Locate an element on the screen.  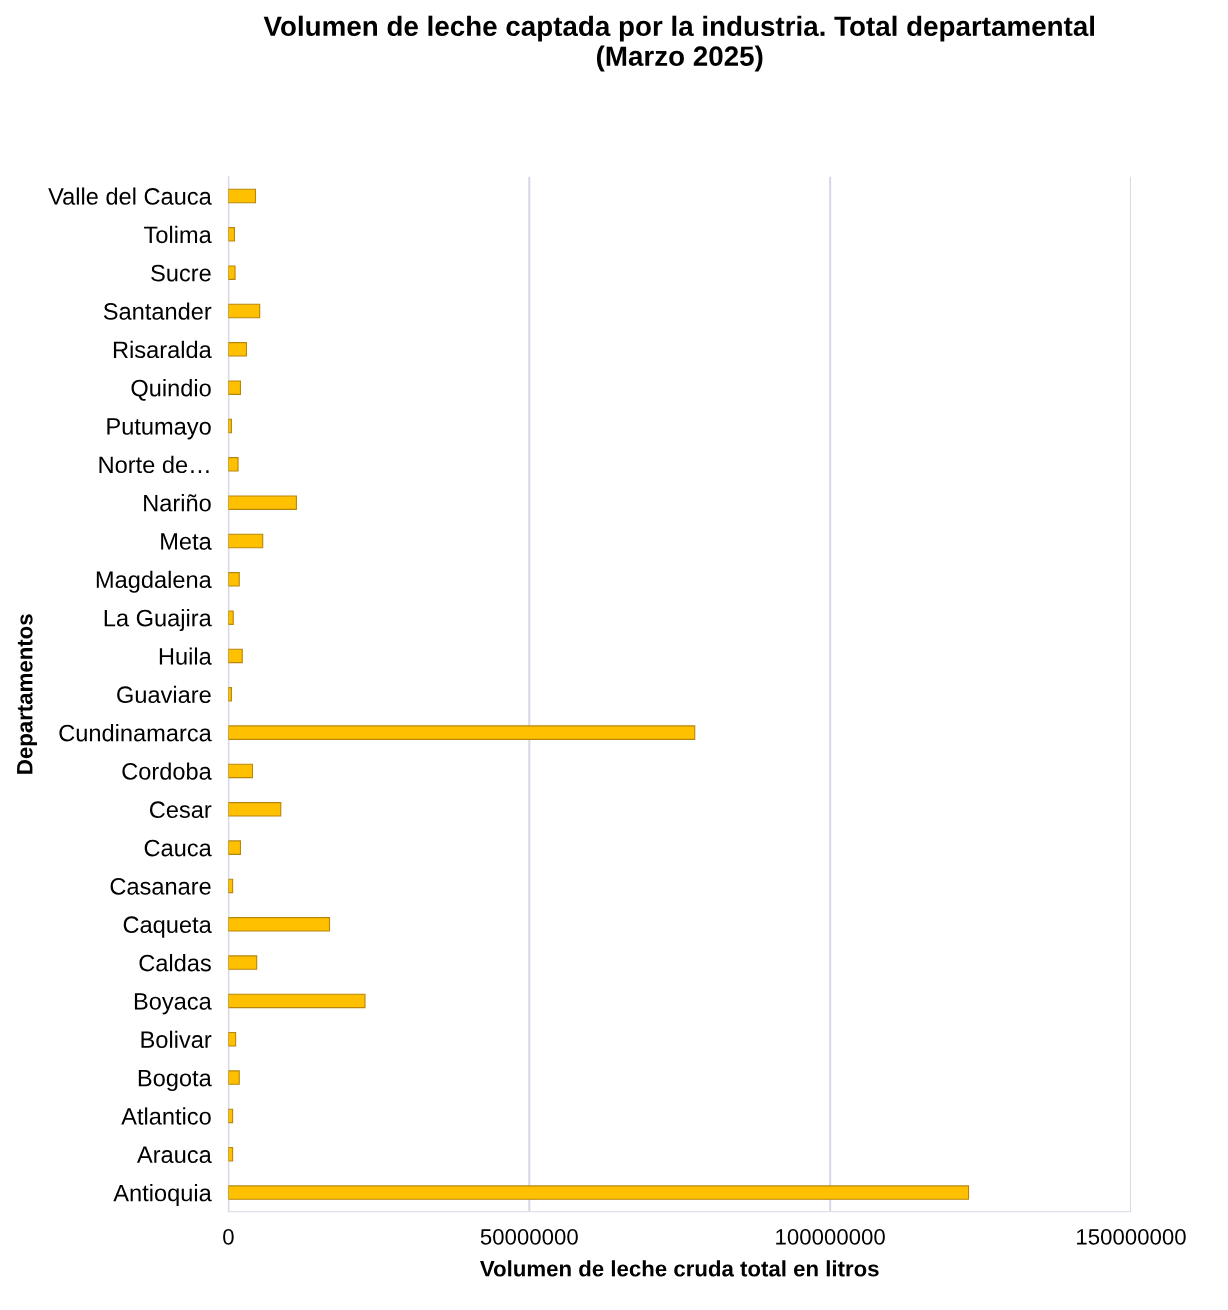
x-tick-label: 100000000 is located at coordinates (830, 1237).